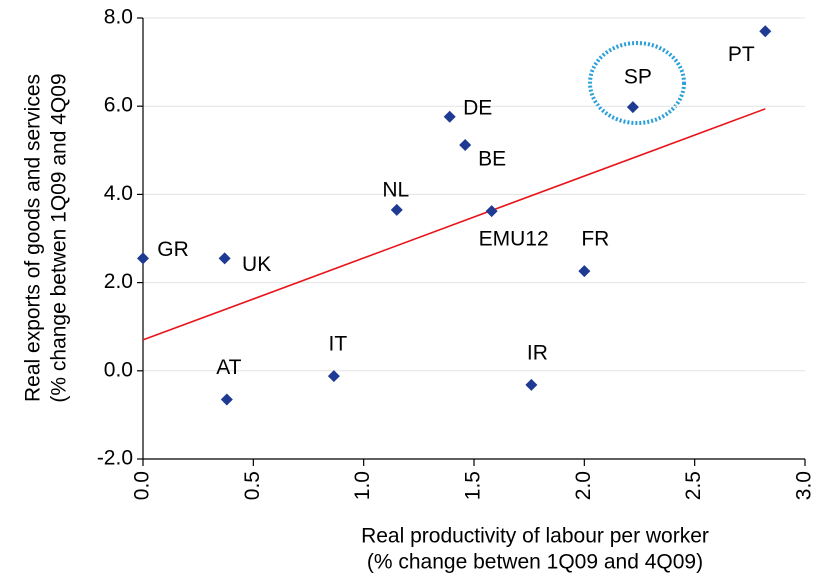  What do you see at coordinates (804, 485) in the screenshot?
I see `x-tick-label: 3.0` at bounding box center [804, 485].